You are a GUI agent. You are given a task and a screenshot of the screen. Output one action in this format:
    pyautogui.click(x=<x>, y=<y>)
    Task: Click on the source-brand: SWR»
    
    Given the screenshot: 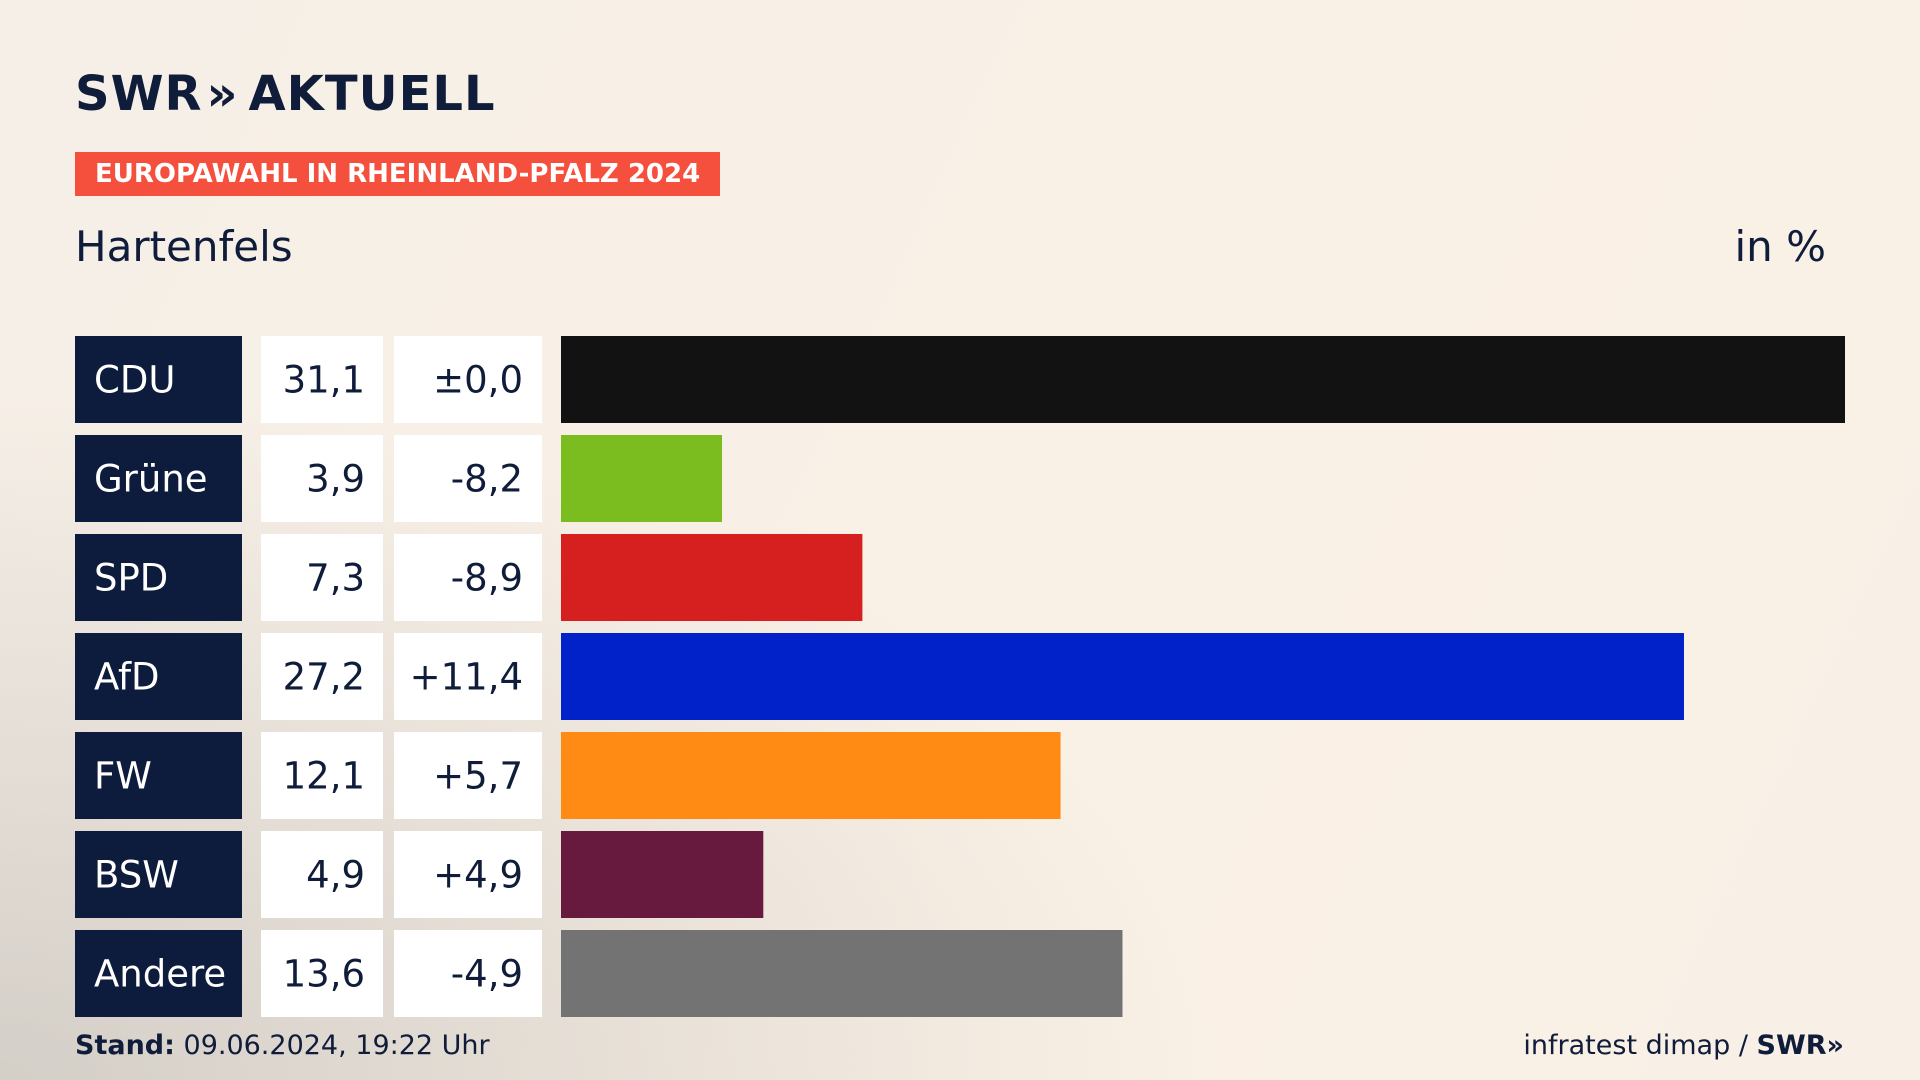 What is the action you would take?
    pyautogui.click(x=1800, y=1045)
    